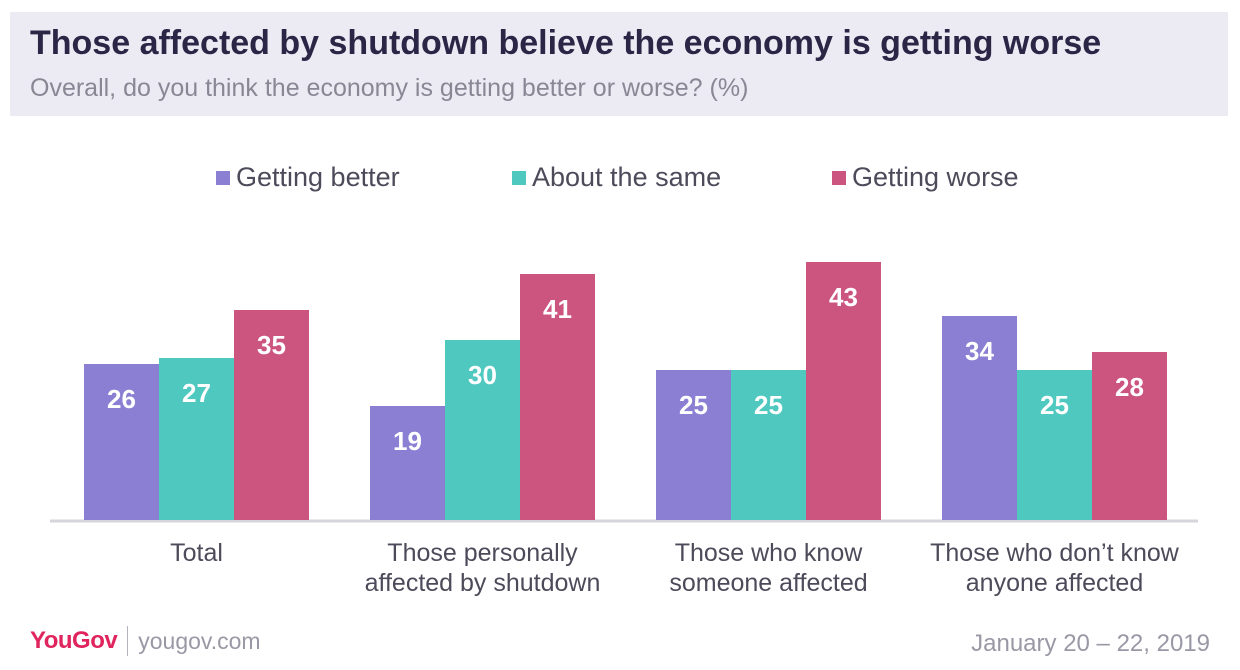 The image size is (1240, 670). What do you see at coordinates (768, 405) in the screenshot?
I see `data-label-about-the-same-2: 25` at bounding box center [768, 405].